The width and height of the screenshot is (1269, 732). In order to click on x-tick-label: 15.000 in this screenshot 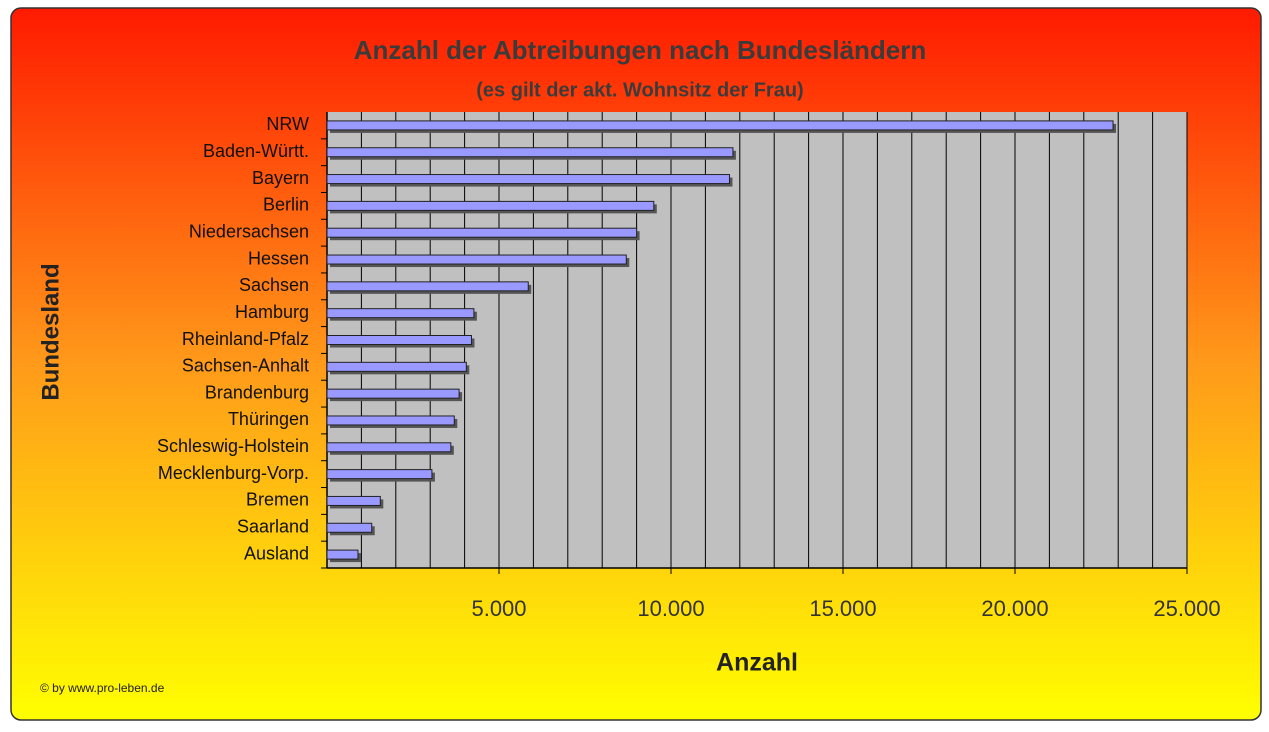, I will do `click(842, 608)`.